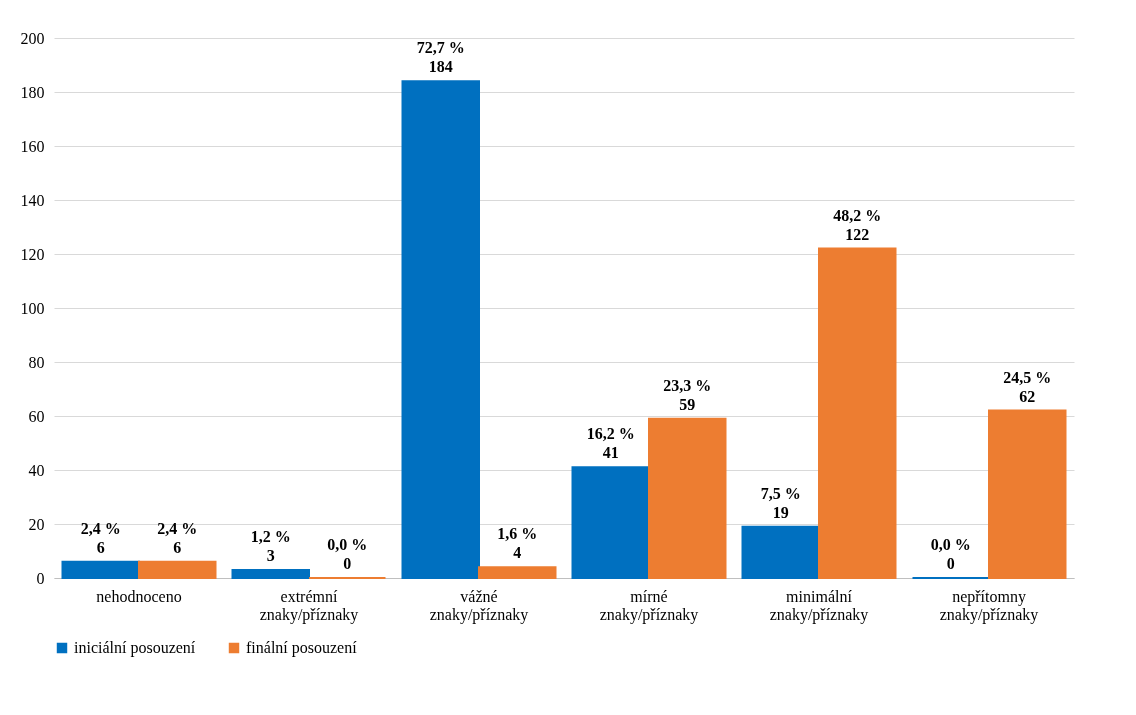  I want to click on x-tick-label: nepřítomny znaky/příznaky, so click(989, 605).